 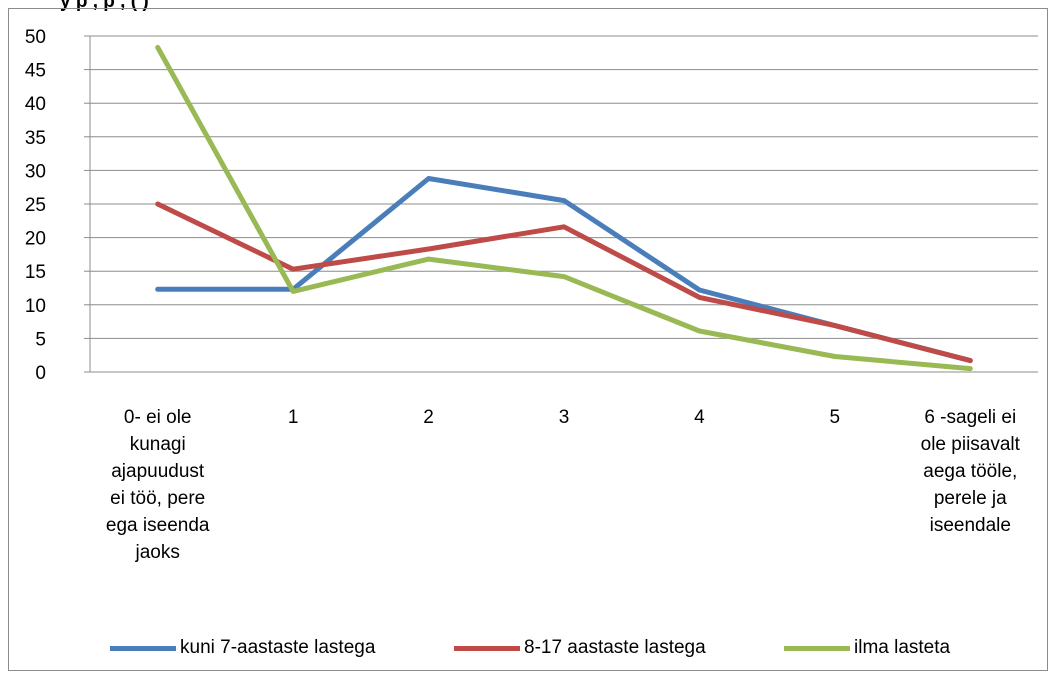 I want to click on x-tick-label-line: ole piisavalt, so click(x=970, y=444).